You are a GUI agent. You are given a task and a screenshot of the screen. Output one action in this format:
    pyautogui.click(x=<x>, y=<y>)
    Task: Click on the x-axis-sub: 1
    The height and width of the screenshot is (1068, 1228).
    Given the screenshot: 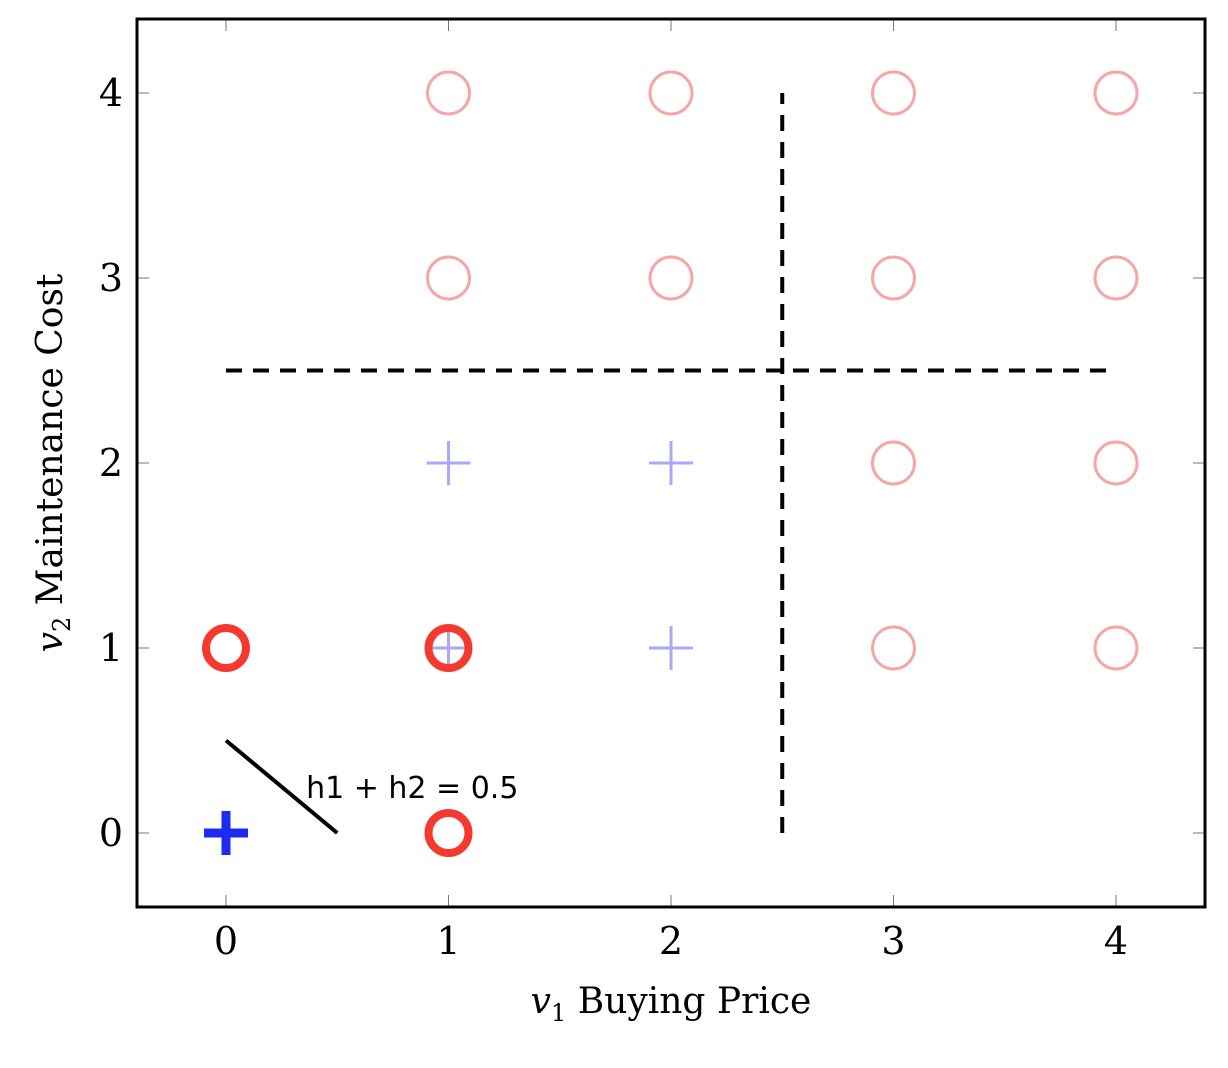 What is the action you would take?
    pyautogui.click(x=558, y=1013)
    